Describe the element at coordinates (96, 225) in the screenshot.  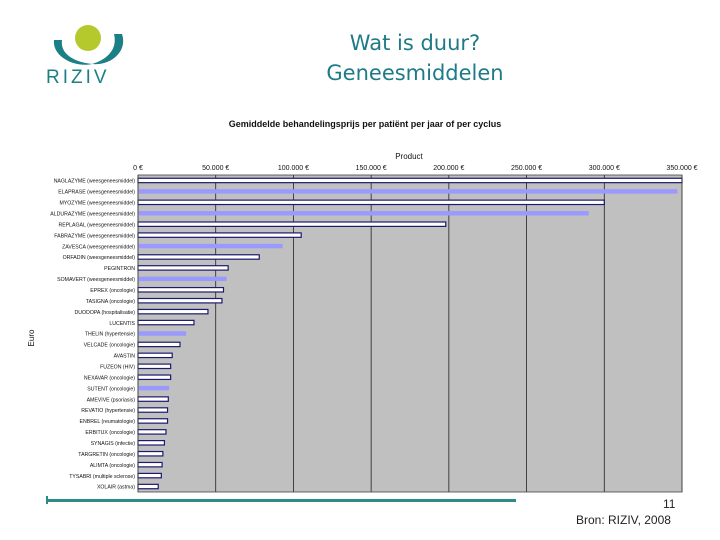
I see `category-label: REPLAGAL (weesgeneesmiddel)` at that location.